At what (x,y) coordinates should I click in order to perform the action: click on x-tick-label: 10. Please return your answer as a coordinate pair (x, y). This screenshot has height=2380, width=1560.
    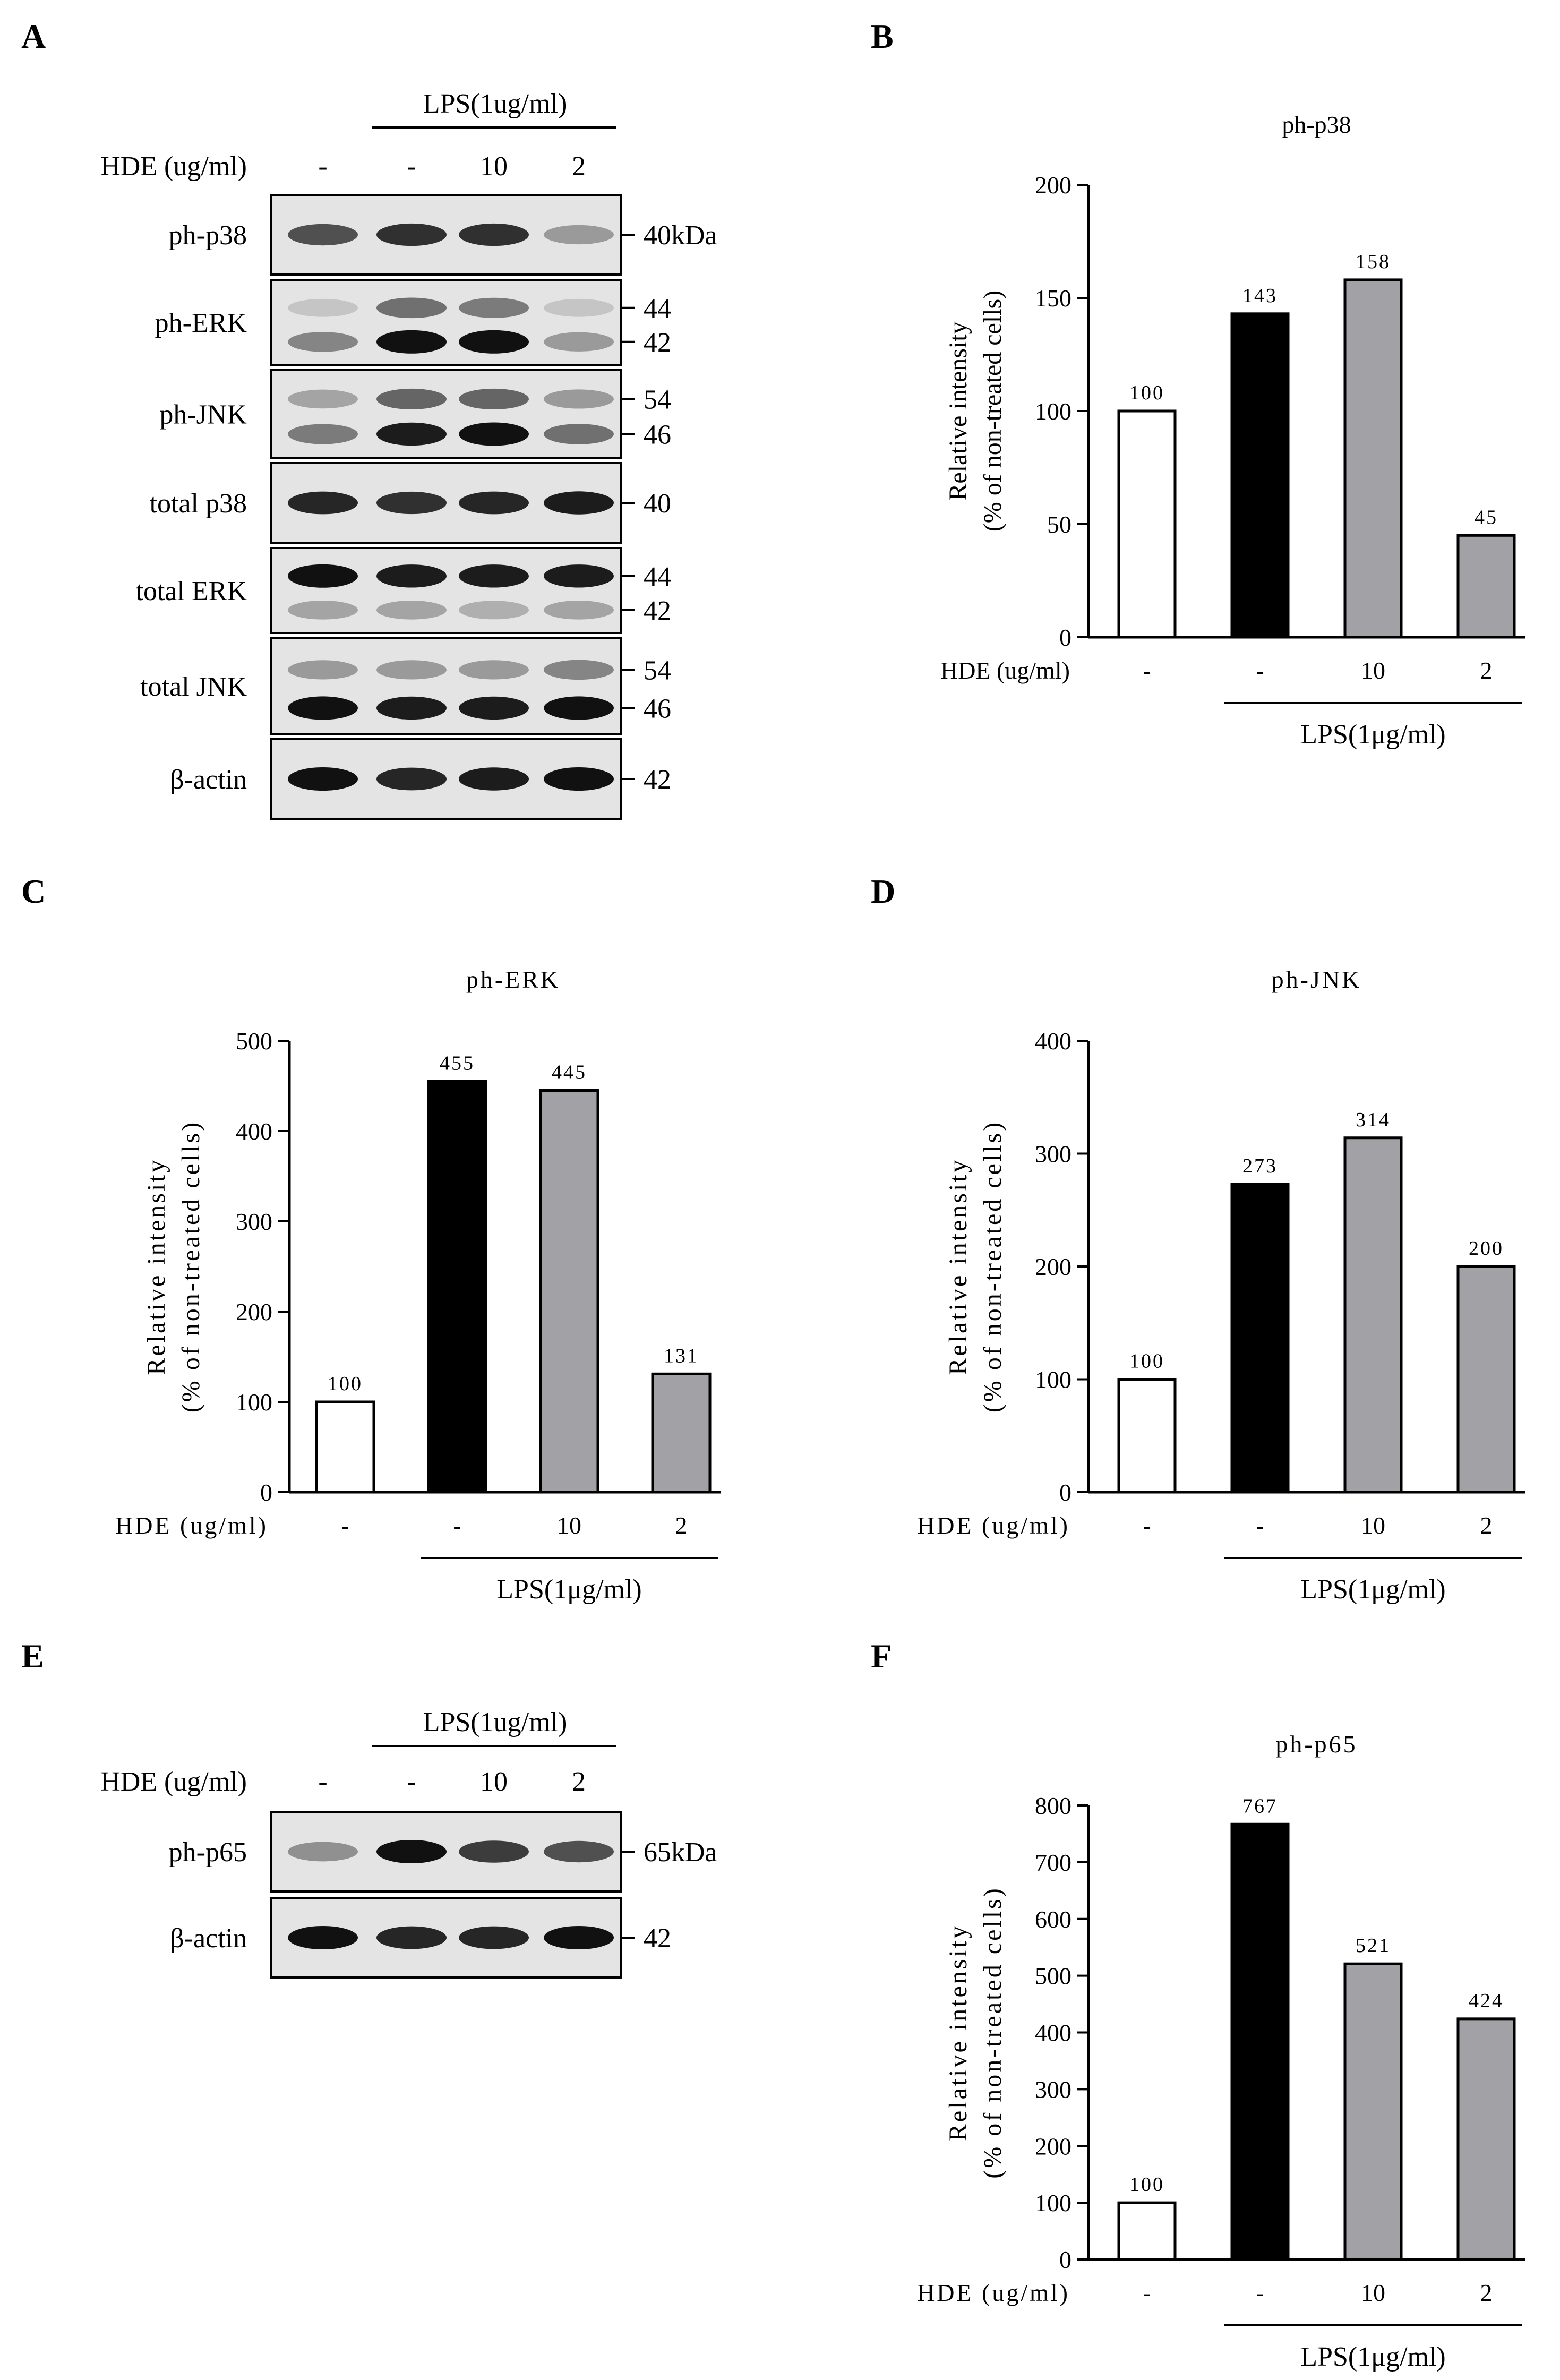
    Looking at the image, I should click on (1373, 1525).